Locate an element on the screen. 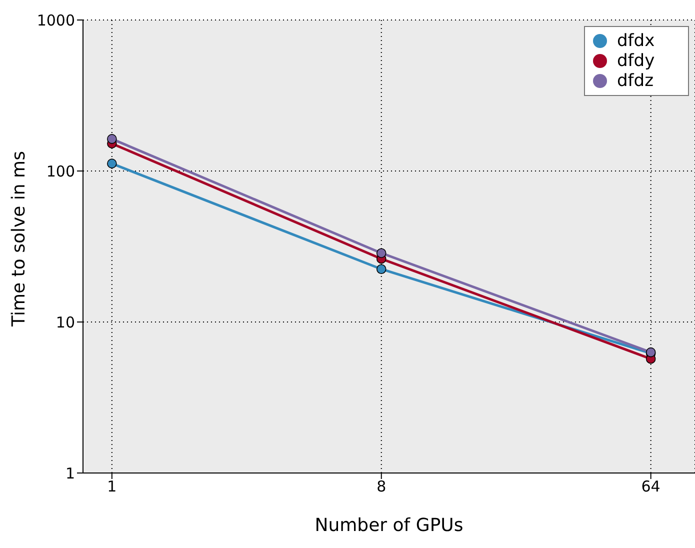 The width and height of the screenshot is (695, 548). y-tick-label: 1 is located at coordinates (70, 473).